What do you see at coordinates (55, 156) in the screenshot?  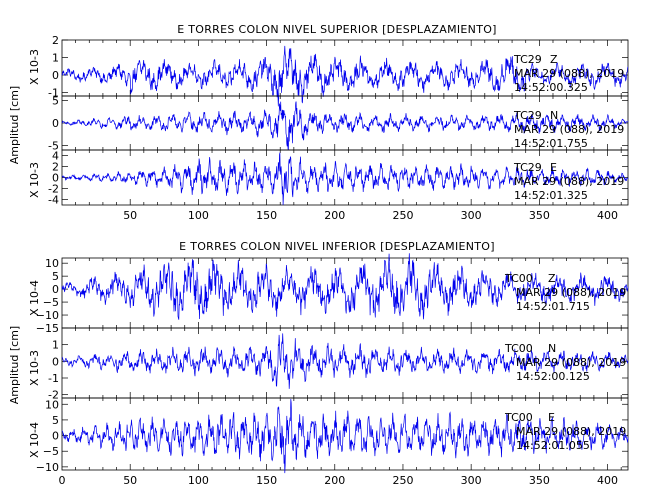 I see `y-tick-label: 4` at bounding box center [55, 156].